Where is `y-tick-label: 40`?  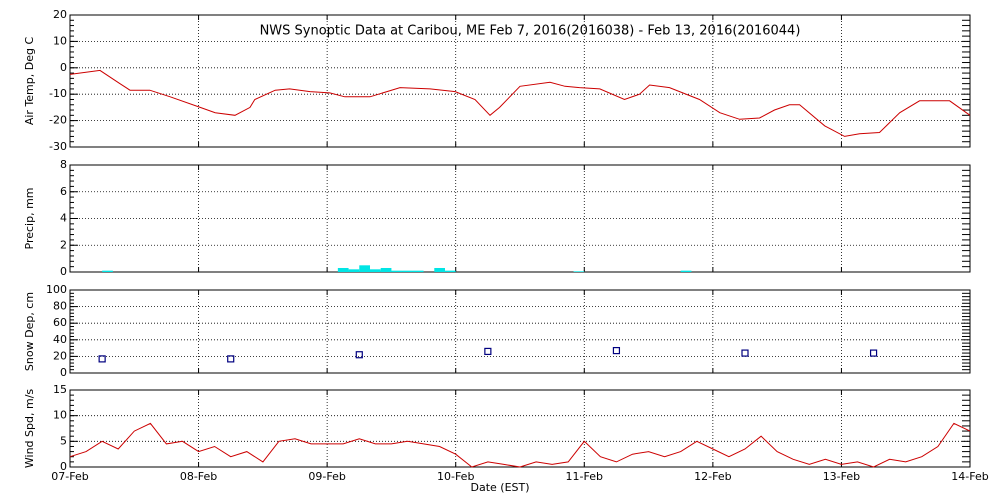
y-tick-label: 40 is located at coordinates (60, 339).